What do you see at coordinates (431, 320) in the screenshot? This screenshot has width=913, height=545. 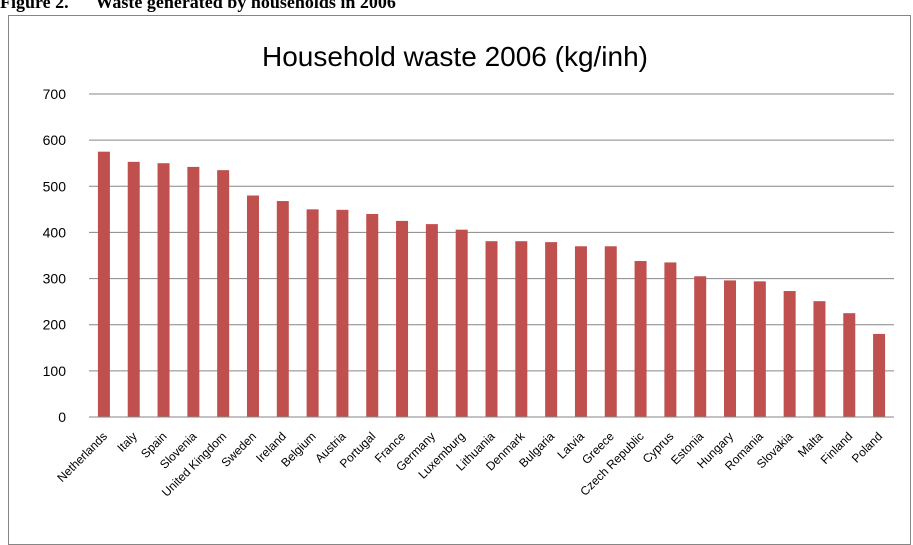 I see `bar-germany` at bounding box center [431, 320].